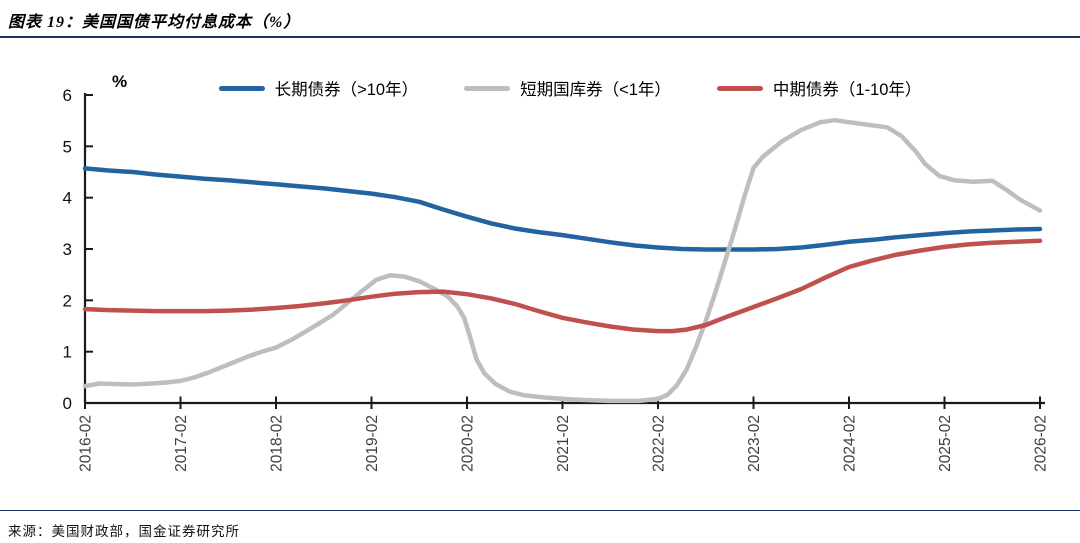 This screenshot has width=1080, height=543. What do you see at coordinates (467, 443) in the screenshot?
I see `x-axis-tick-label: 2020-02` at bounding box center [467, 443].